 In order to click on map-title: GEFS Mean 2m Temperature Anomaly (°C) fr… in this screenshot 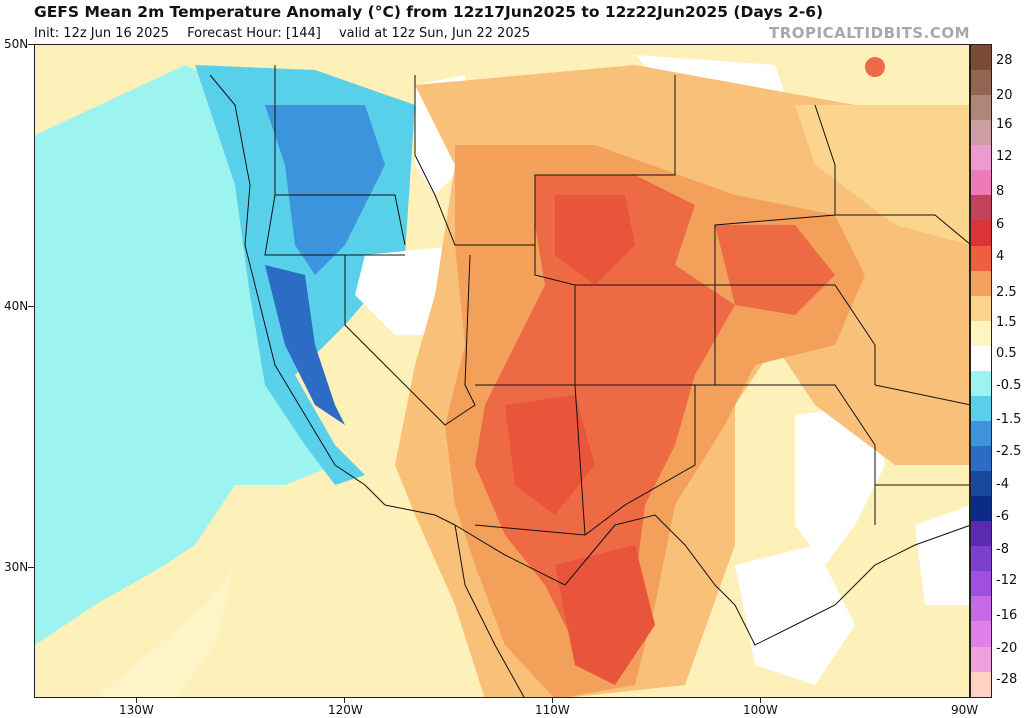, I will do `click(429, 12)`.